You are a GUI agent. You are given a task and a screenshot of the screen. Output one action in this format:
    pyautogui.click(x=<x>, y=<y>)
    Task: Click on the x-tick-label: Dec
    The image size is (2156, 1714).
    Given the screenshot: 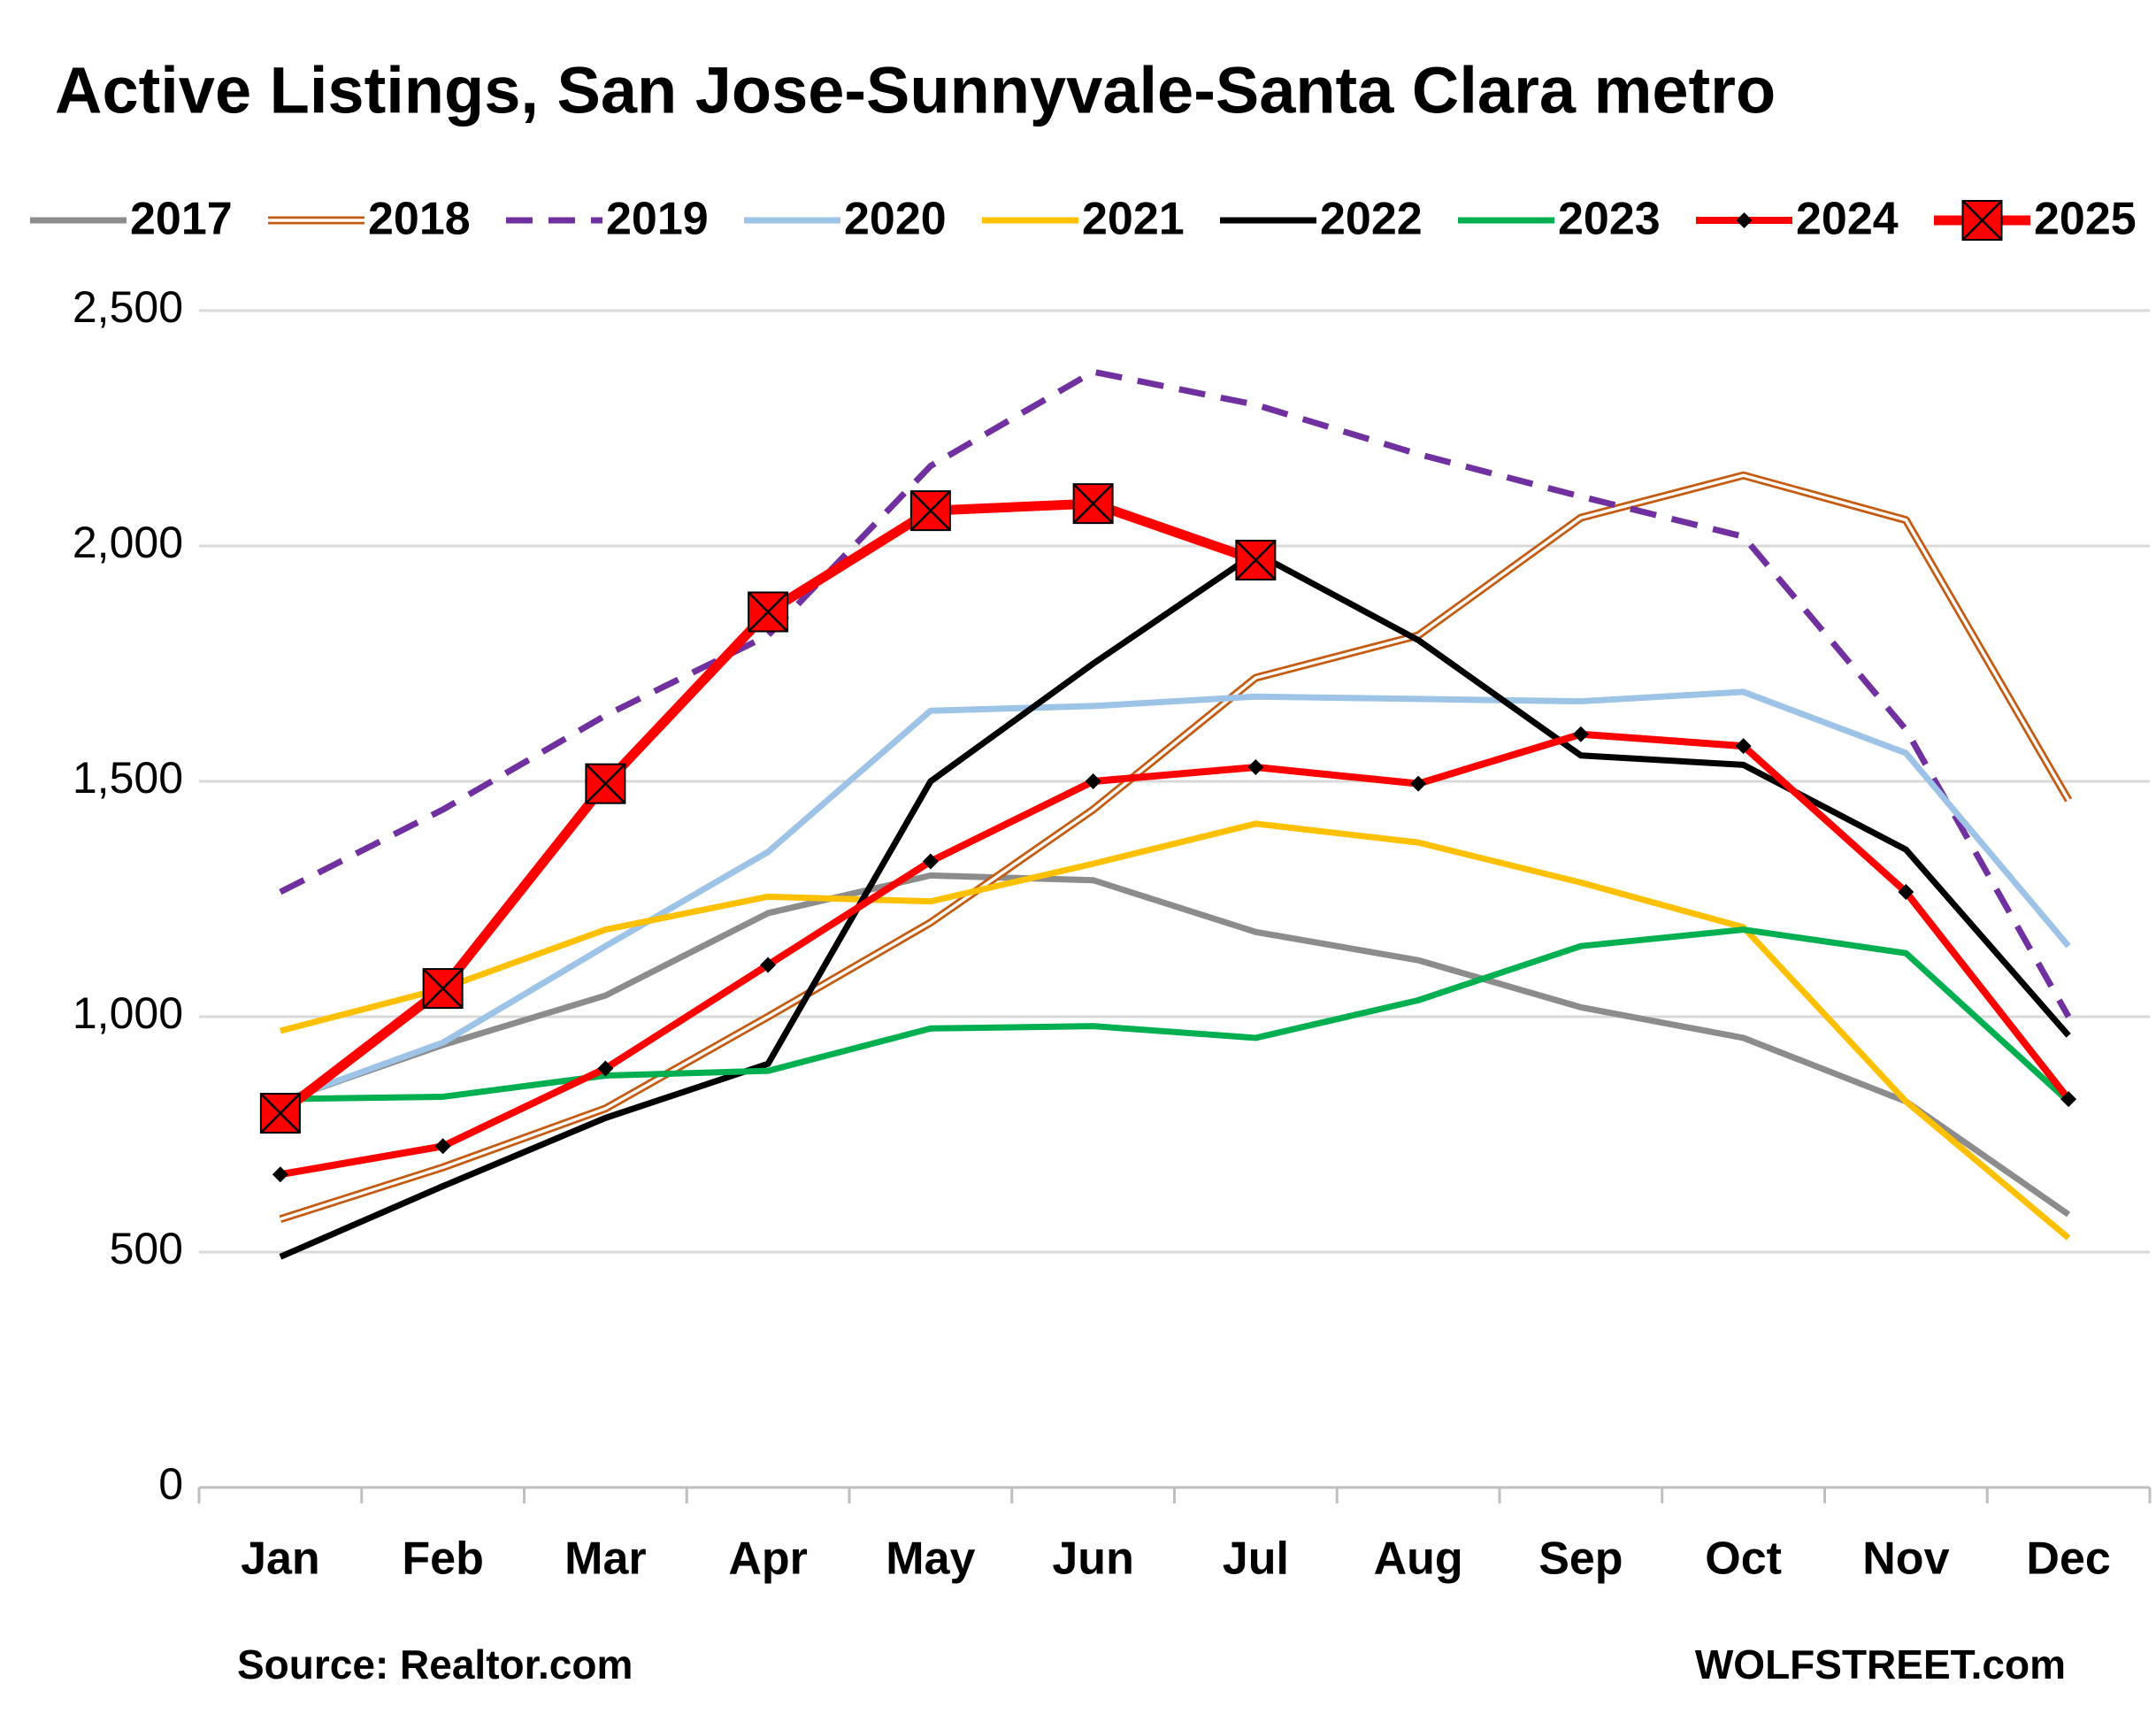 What is the action you would take?
    pyautogui.click(x=2068, y=1559)
    